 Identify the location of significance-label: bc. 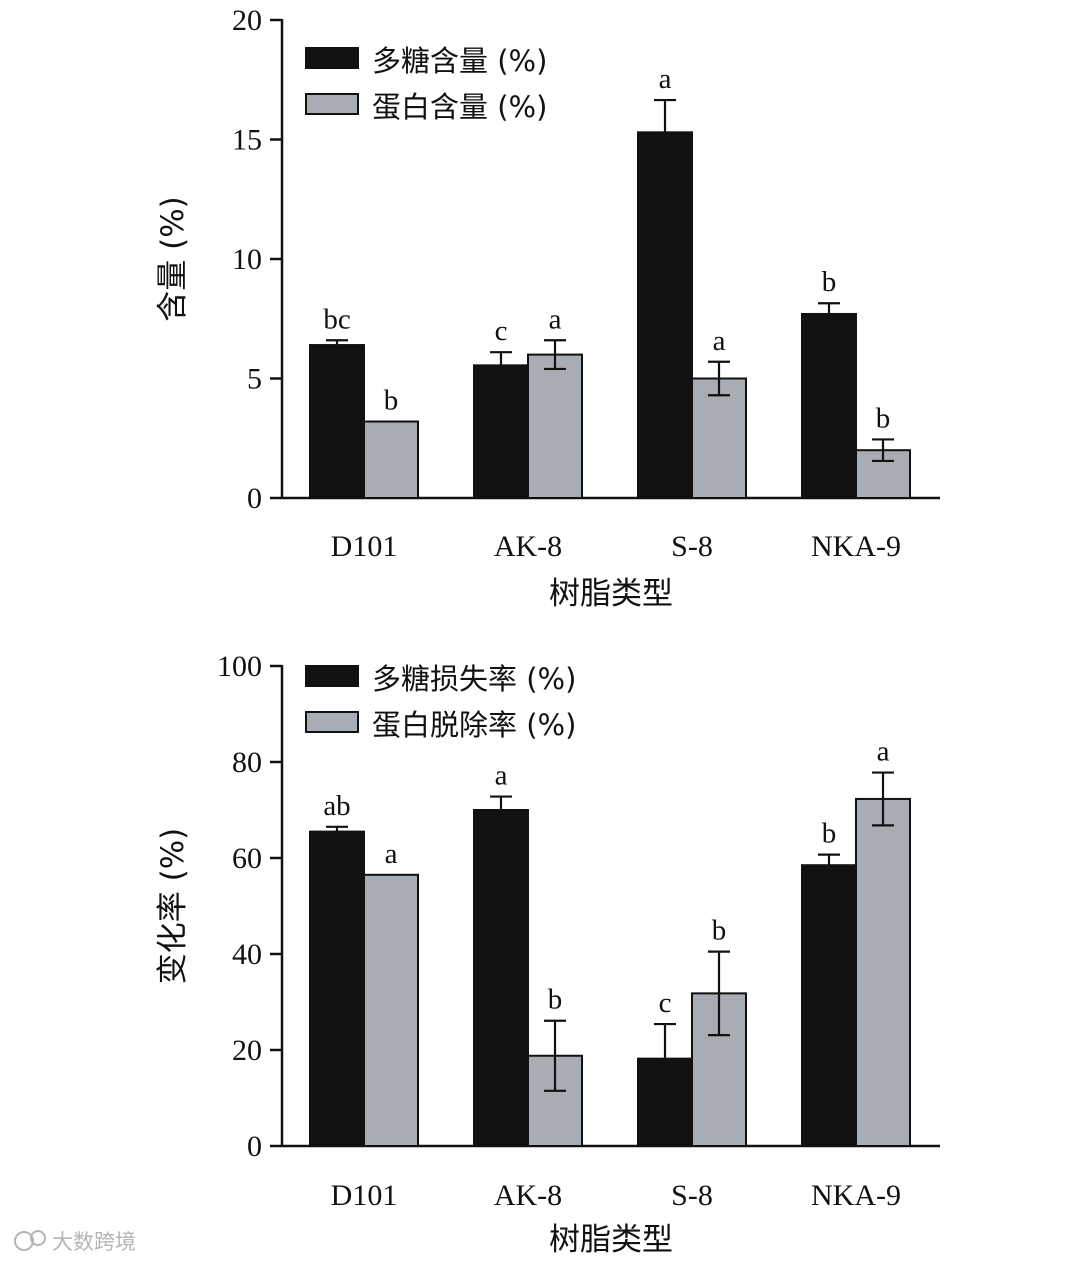
(336, 319).